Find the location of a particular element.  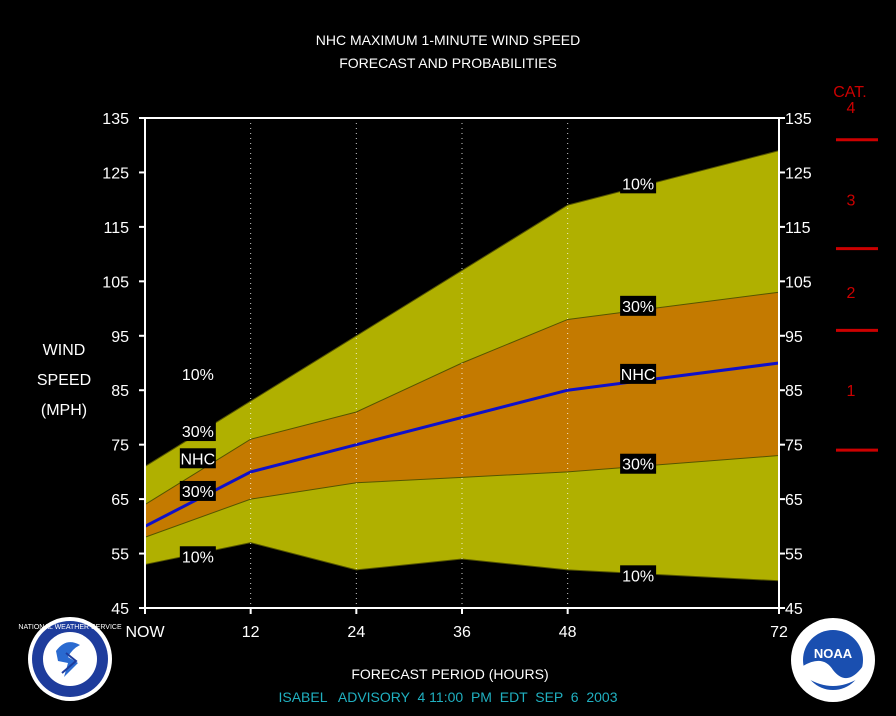

y-tick-label-right: 115 is located at coordinates (798, 228).